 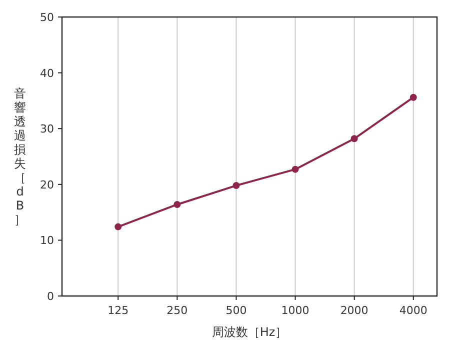 What do you see at coordinates (20, 156) in the screenshot?
I see `text: 音響透過損失［dB］` at bounding box center [20, 156].